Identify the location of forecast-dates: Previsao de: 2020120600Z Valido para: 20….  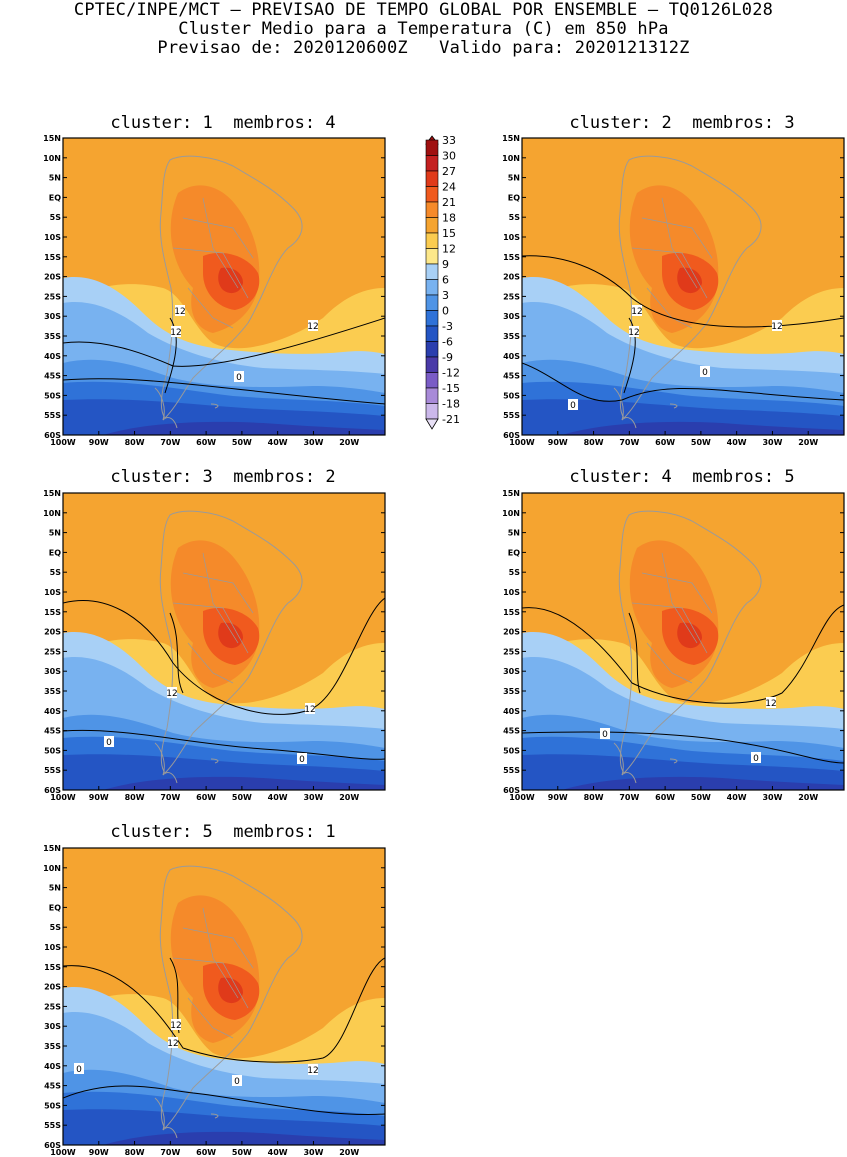
(423, 48).